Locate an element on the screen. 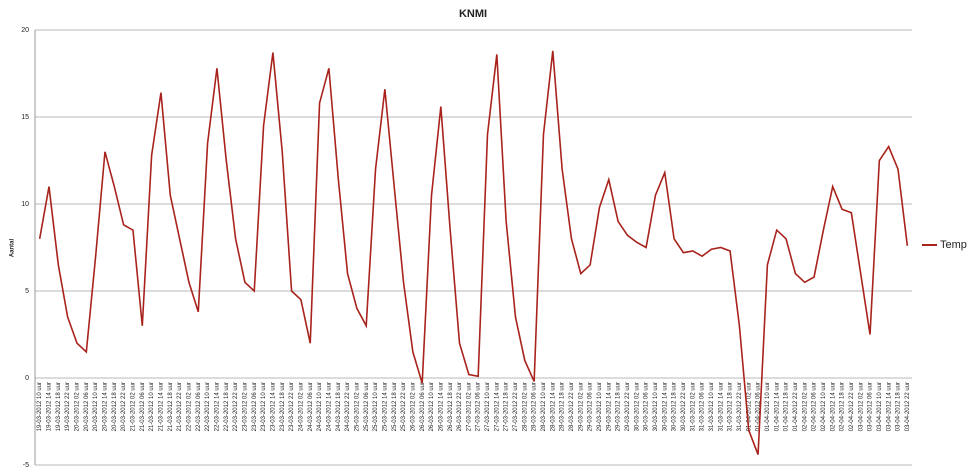 Image resolution: width=978 pixels, height=474 pixels. y-axis-label: Aantal is located at coordinates (13, 248).